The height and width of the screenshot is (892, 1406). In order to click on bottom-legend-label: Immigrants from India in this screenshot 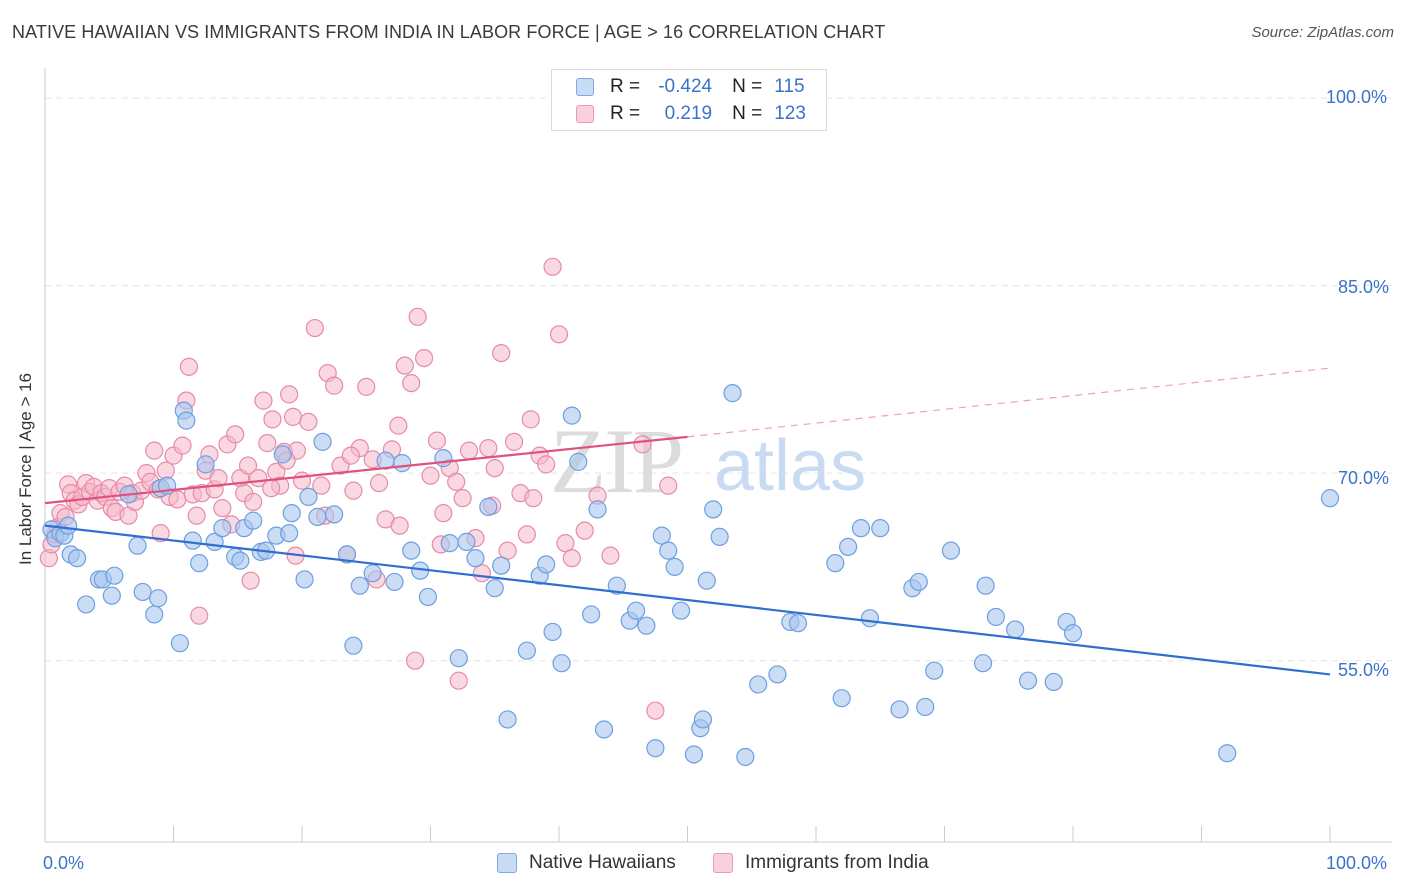, I will do `click(837, 862)`.